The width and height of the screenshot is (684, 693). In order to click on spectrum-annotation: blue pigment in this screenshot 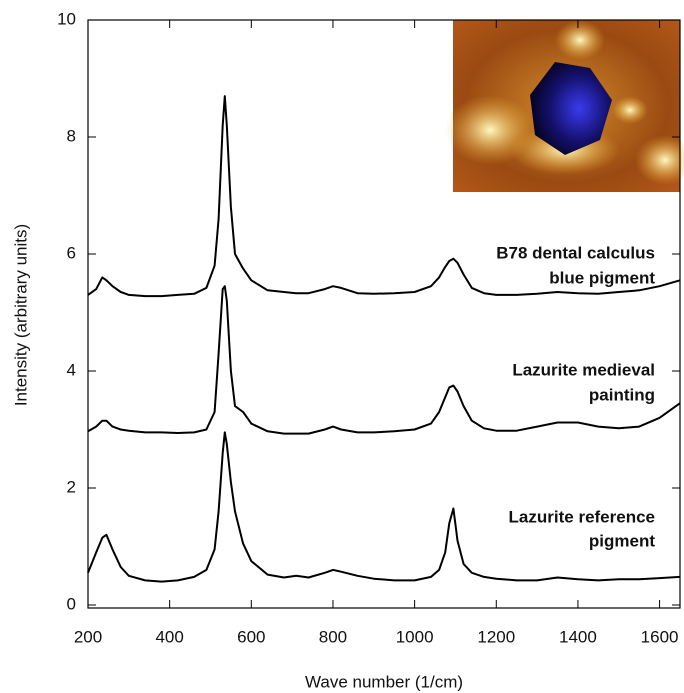, I will do `click(602, 277)`.